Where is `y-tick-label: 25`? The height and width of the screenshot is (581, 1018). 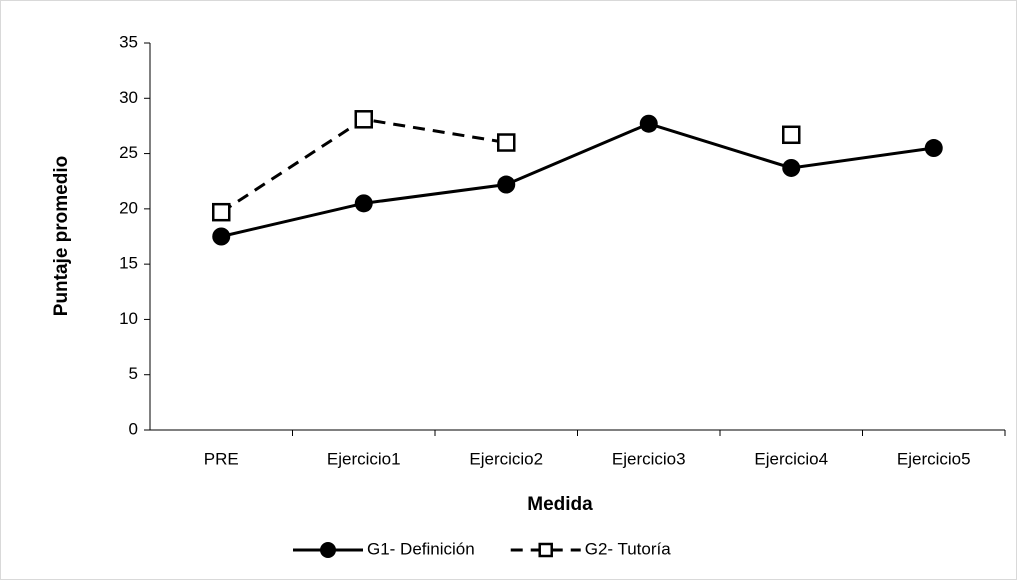 y-tick-label: 25 is located at coordinates (128, 152).